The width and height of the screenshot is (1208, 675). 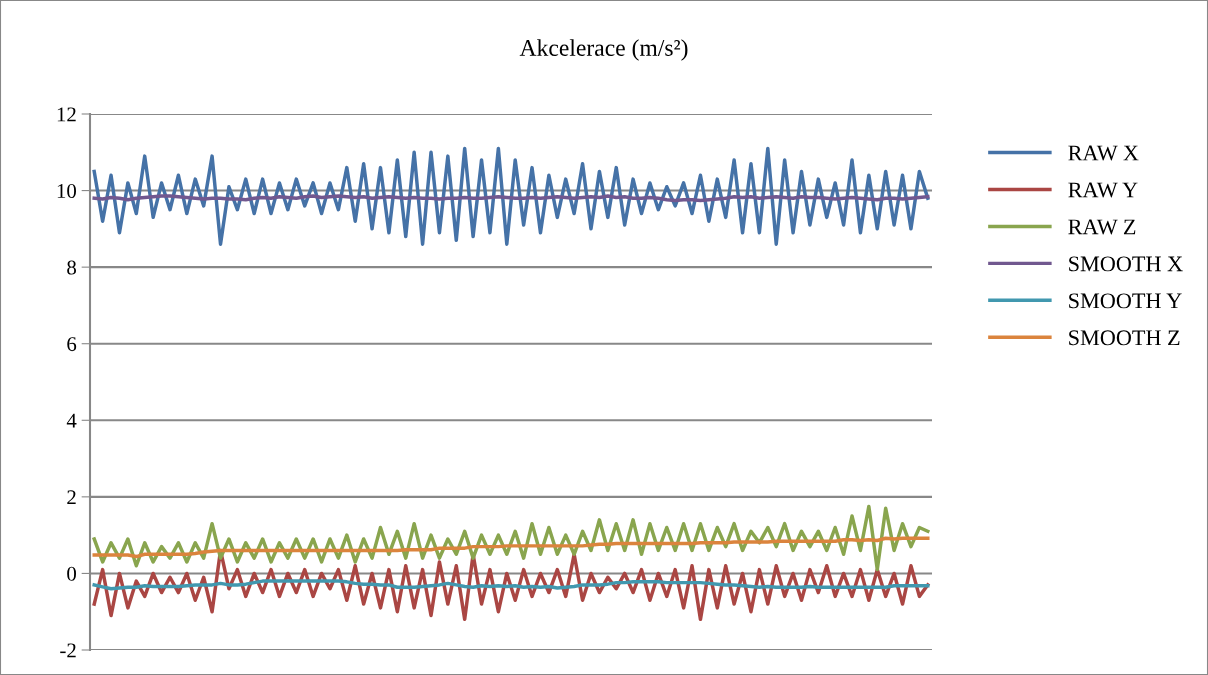 What do you see at coordinates (71, 420) in the screenshot?
I see `y-tick-label: 4` at bounding box center [71, 420].